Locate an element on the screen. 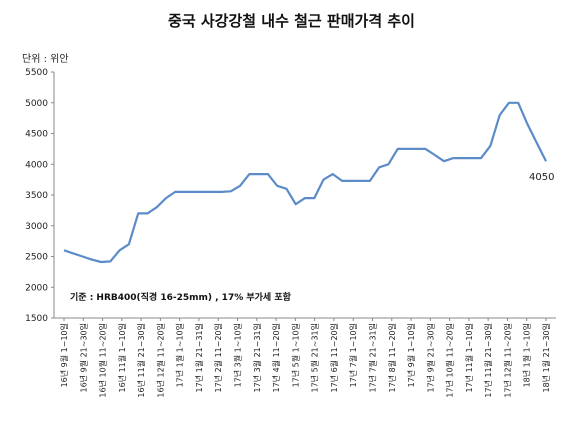  x-tick-label: 17년 9월 21~30일 is located at coordinates (430, 358).